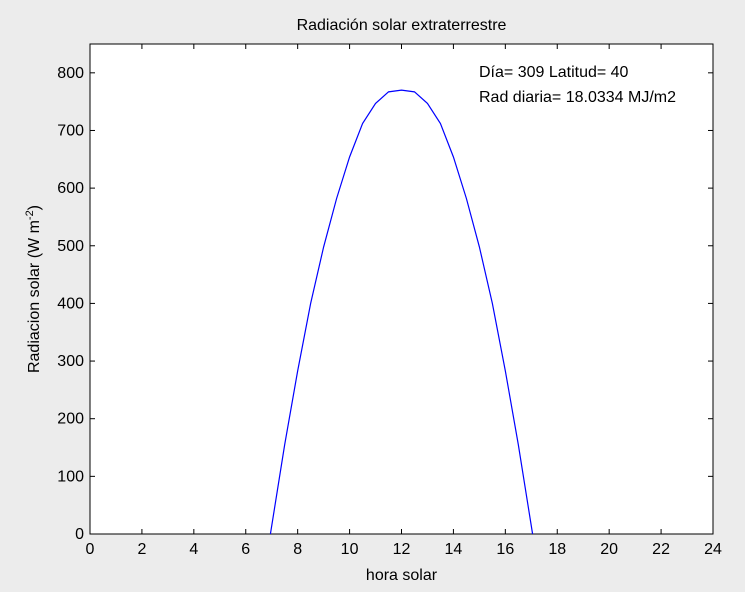 Image resolution: width=745 pixels, height=592 pixels. Describe the element at coordinates (34, 296) in the screenshot. I see `y-axis-label-main: Radiacion solar (W m` at that location.